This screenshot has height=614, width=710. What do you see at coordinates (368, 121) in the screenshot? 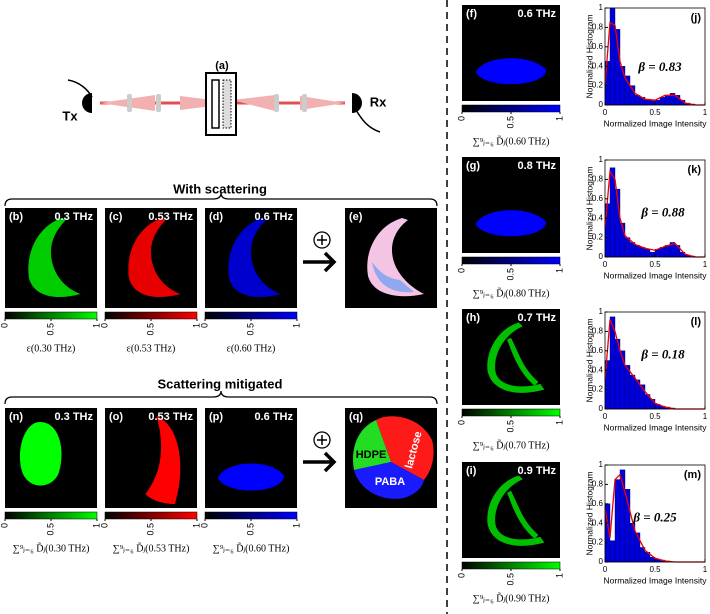
I see `rx-cable` at bounding box center [368, 121].